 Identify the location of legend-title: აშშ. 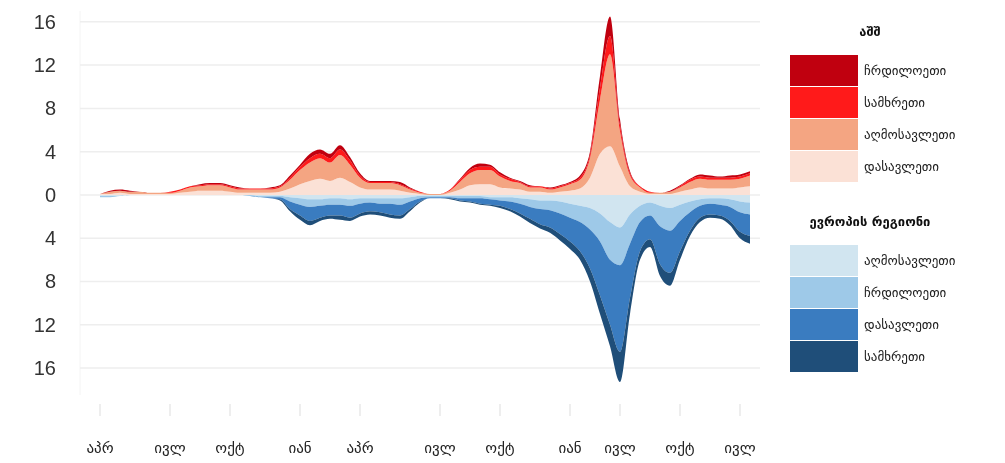
(870, 31).